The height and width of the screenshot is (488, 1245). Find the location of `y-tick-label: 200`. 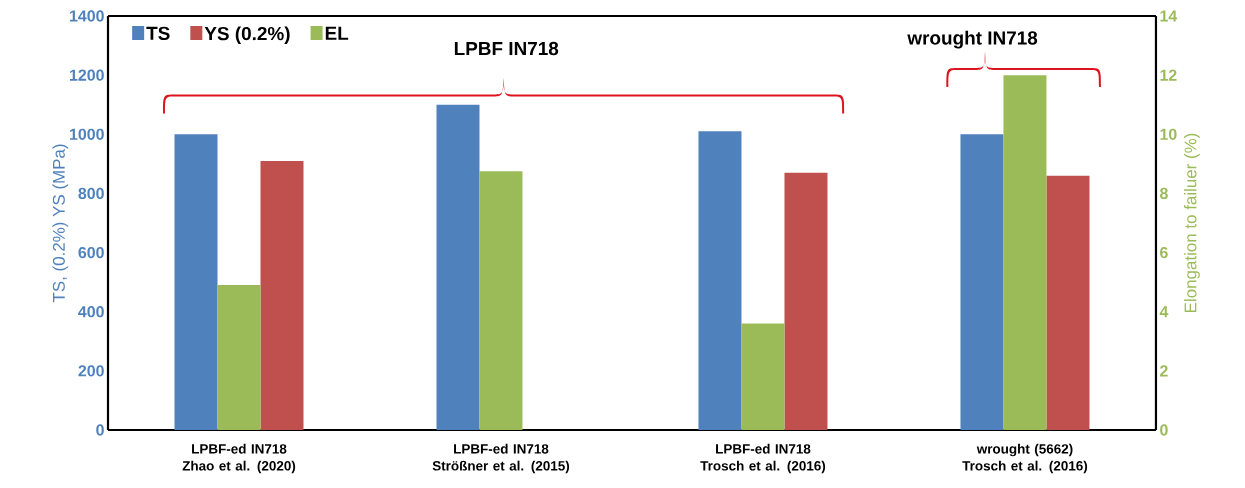

y-tick-label: 200 is located at coordinates (91, 371).